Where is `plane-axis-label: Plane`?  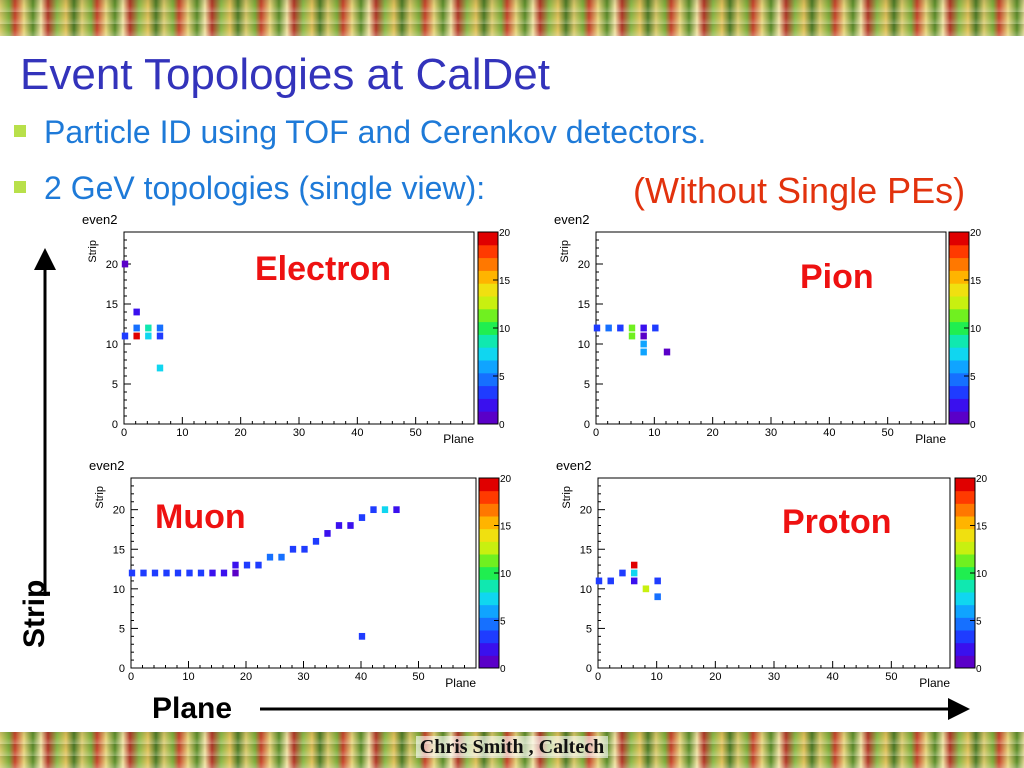 plane-axis-label: Plane is located at coordinates (192, 708).